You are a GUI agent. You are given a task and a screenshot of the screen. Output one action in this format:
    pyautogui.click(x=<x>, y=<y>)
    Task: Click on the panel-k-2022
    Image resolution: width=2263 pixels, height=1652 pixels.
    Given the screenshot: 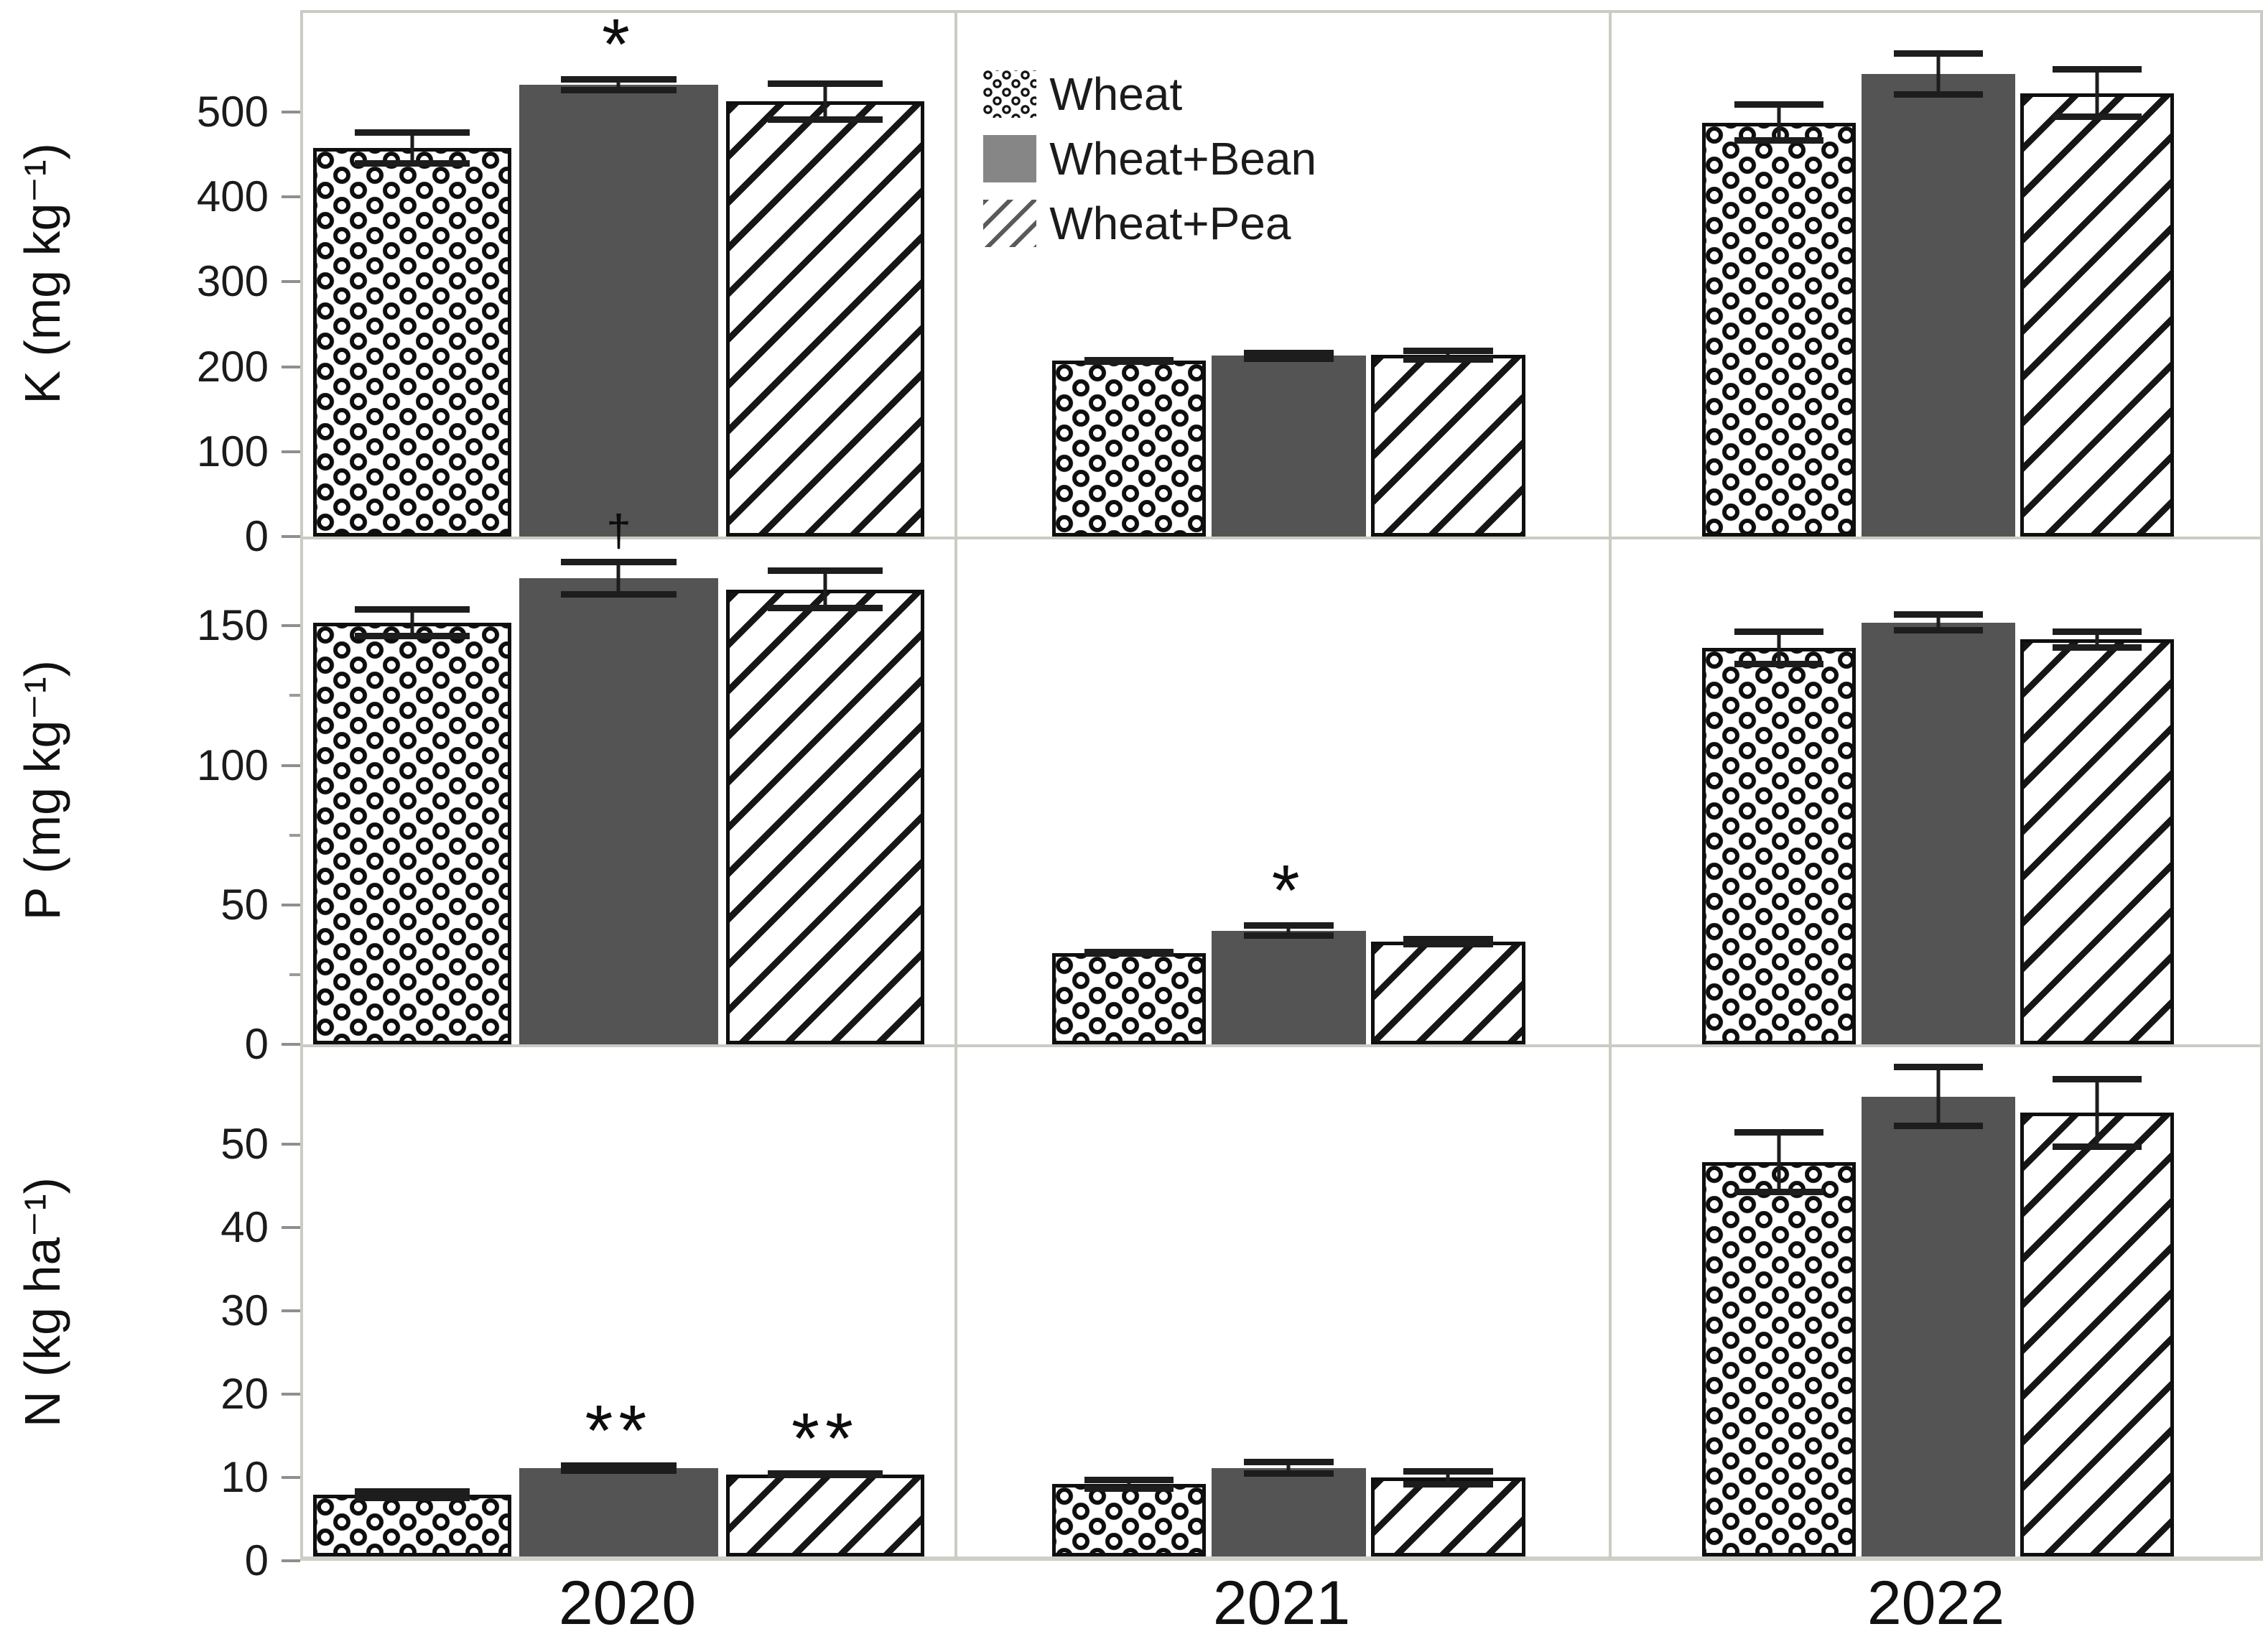 What is the action you would take?
    pyautogui.click(x=1936, y=273)
    